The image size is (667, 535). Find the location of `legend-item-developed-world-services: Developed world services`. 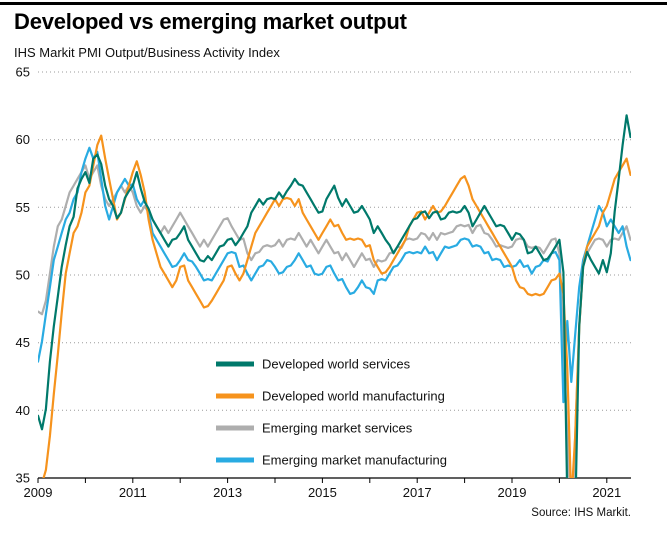

legend-item-developed-world-services: Developed world services is located at coordinates (313, 364).